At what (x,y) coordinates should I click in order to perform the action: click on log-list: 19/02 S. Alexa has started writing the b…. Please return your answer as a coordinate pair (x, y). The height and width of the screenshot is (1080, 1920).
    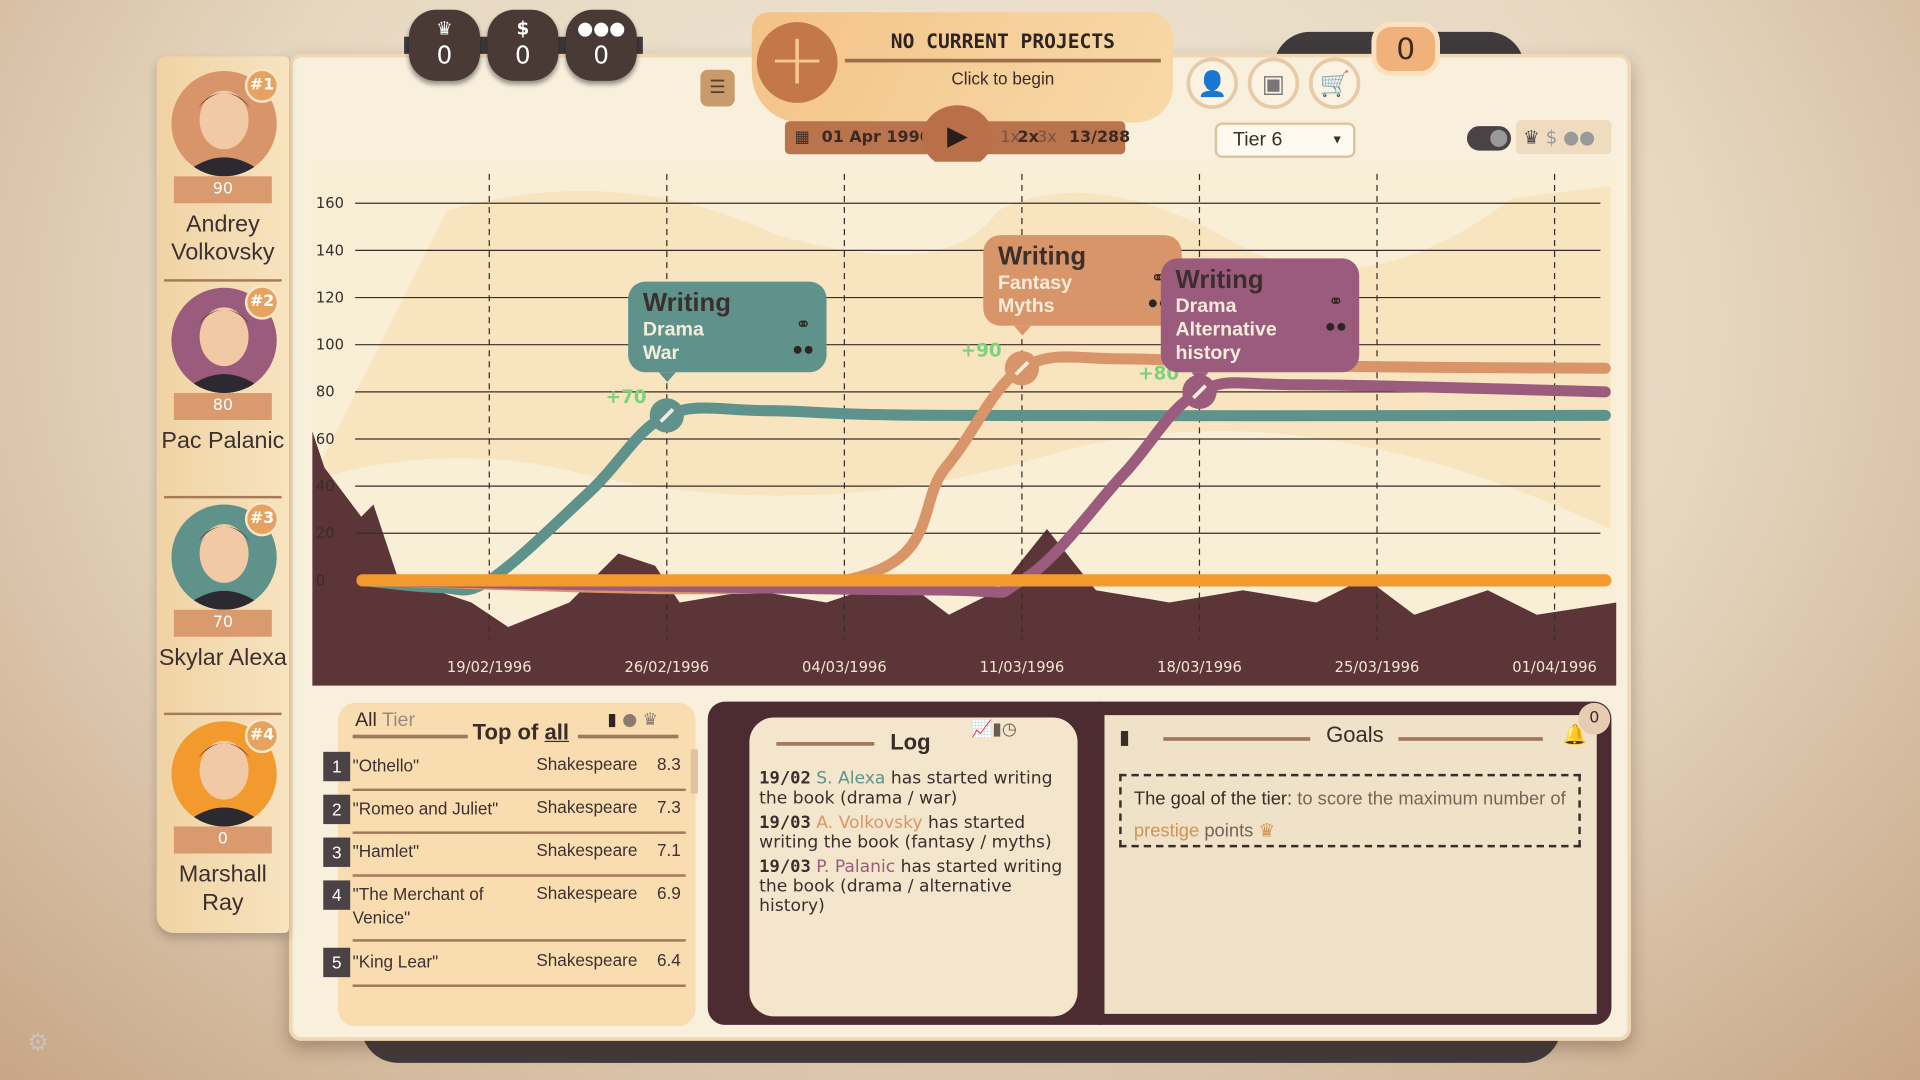
    Looking at the image, I should click on (912, 845).